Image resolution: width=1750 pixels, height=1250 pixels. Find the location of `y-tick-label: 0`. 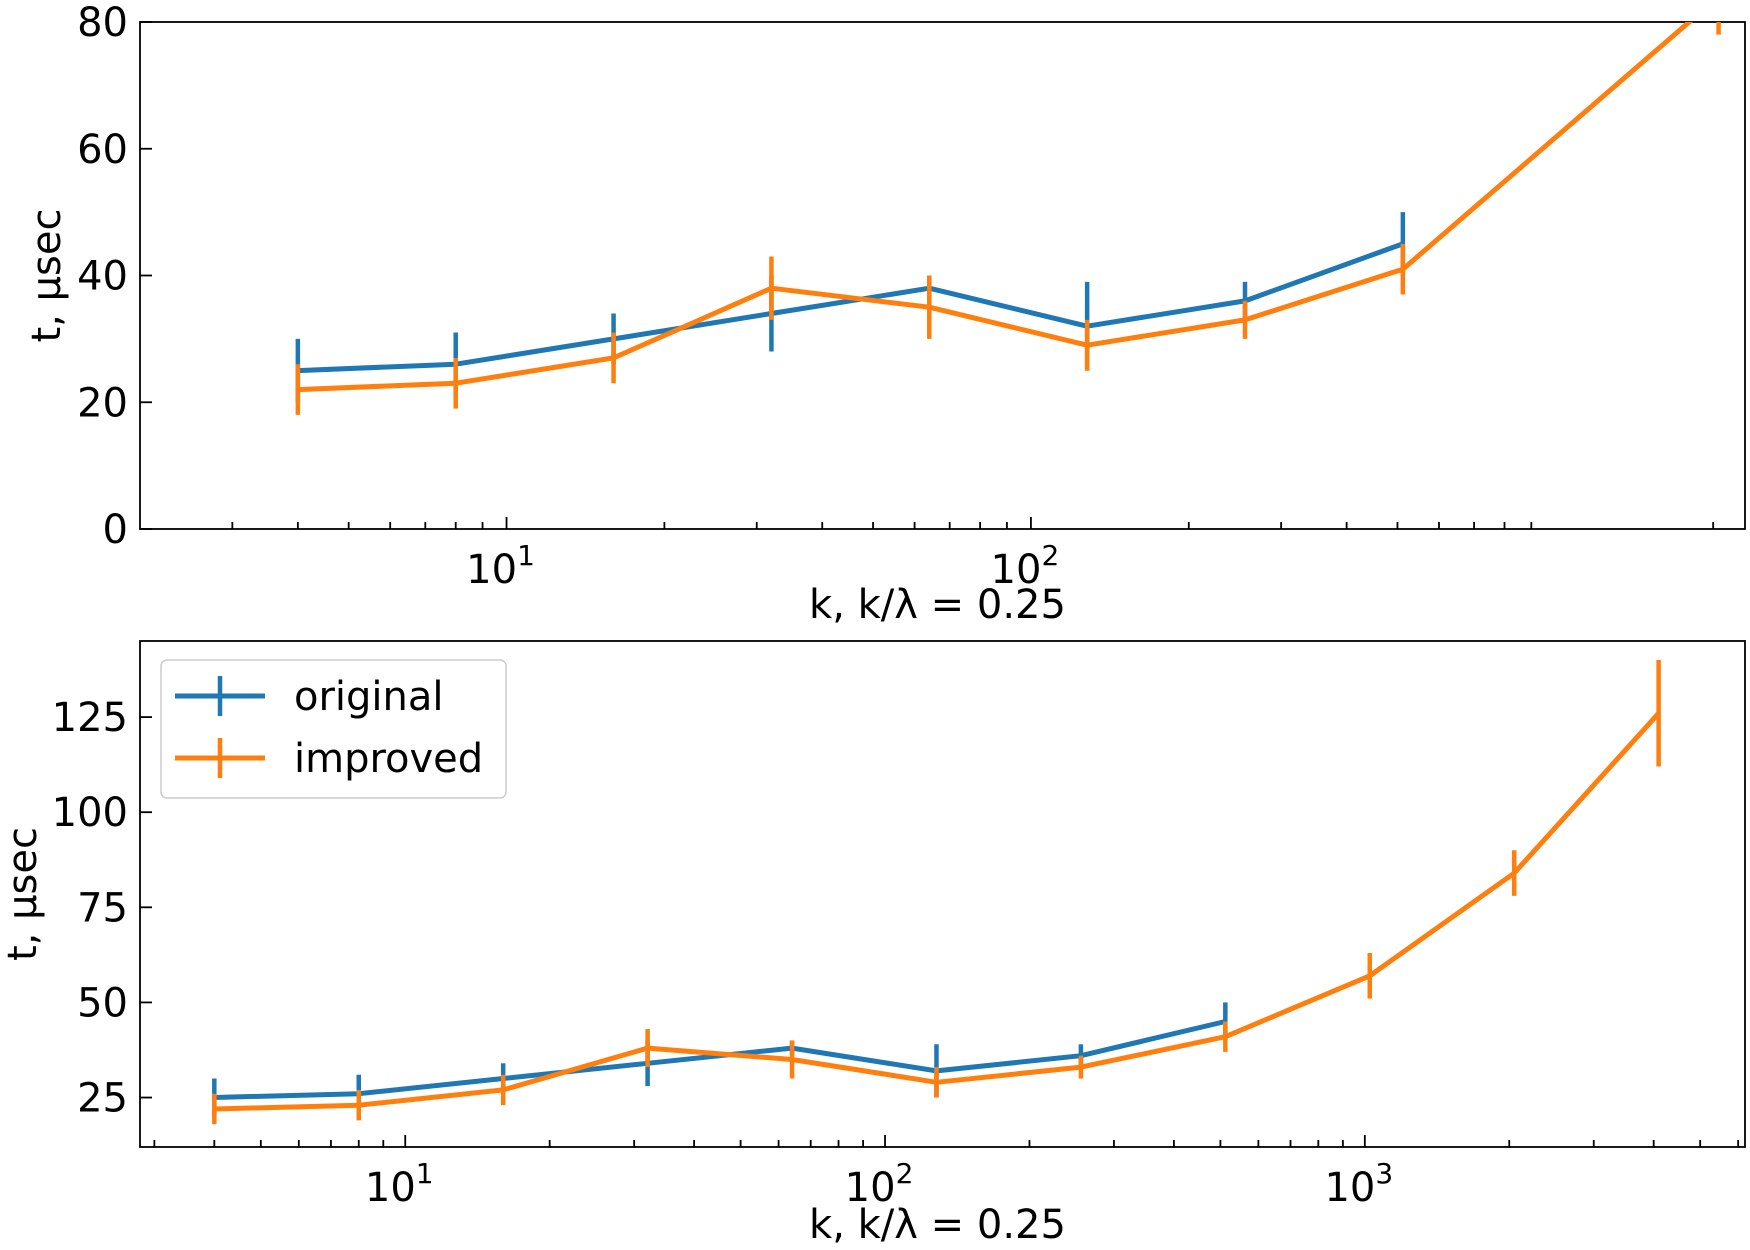

y-tick-label: 0 is located at coordinates (115, 530).